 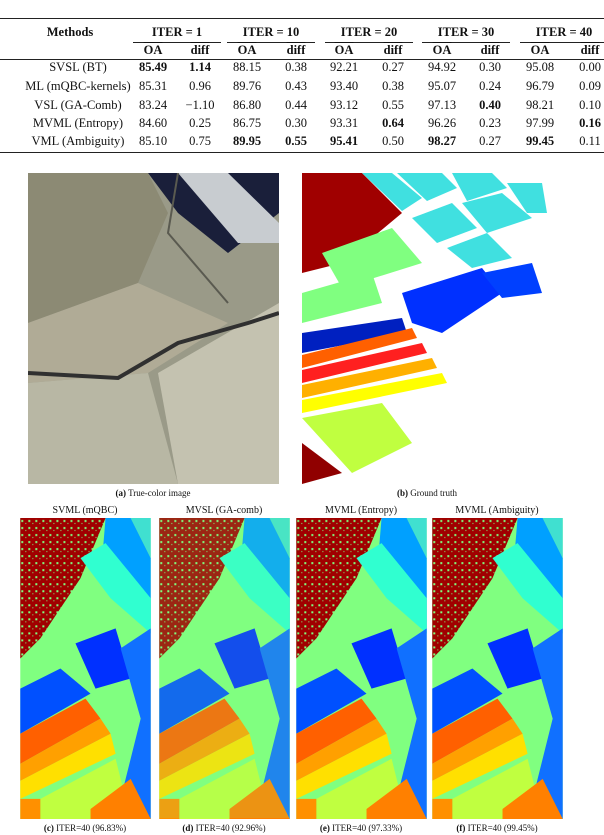 What do you see at coordinates (200, 105) in the screenshot?
I see `table-cell: −1.10` at bounding box center [200, 105].